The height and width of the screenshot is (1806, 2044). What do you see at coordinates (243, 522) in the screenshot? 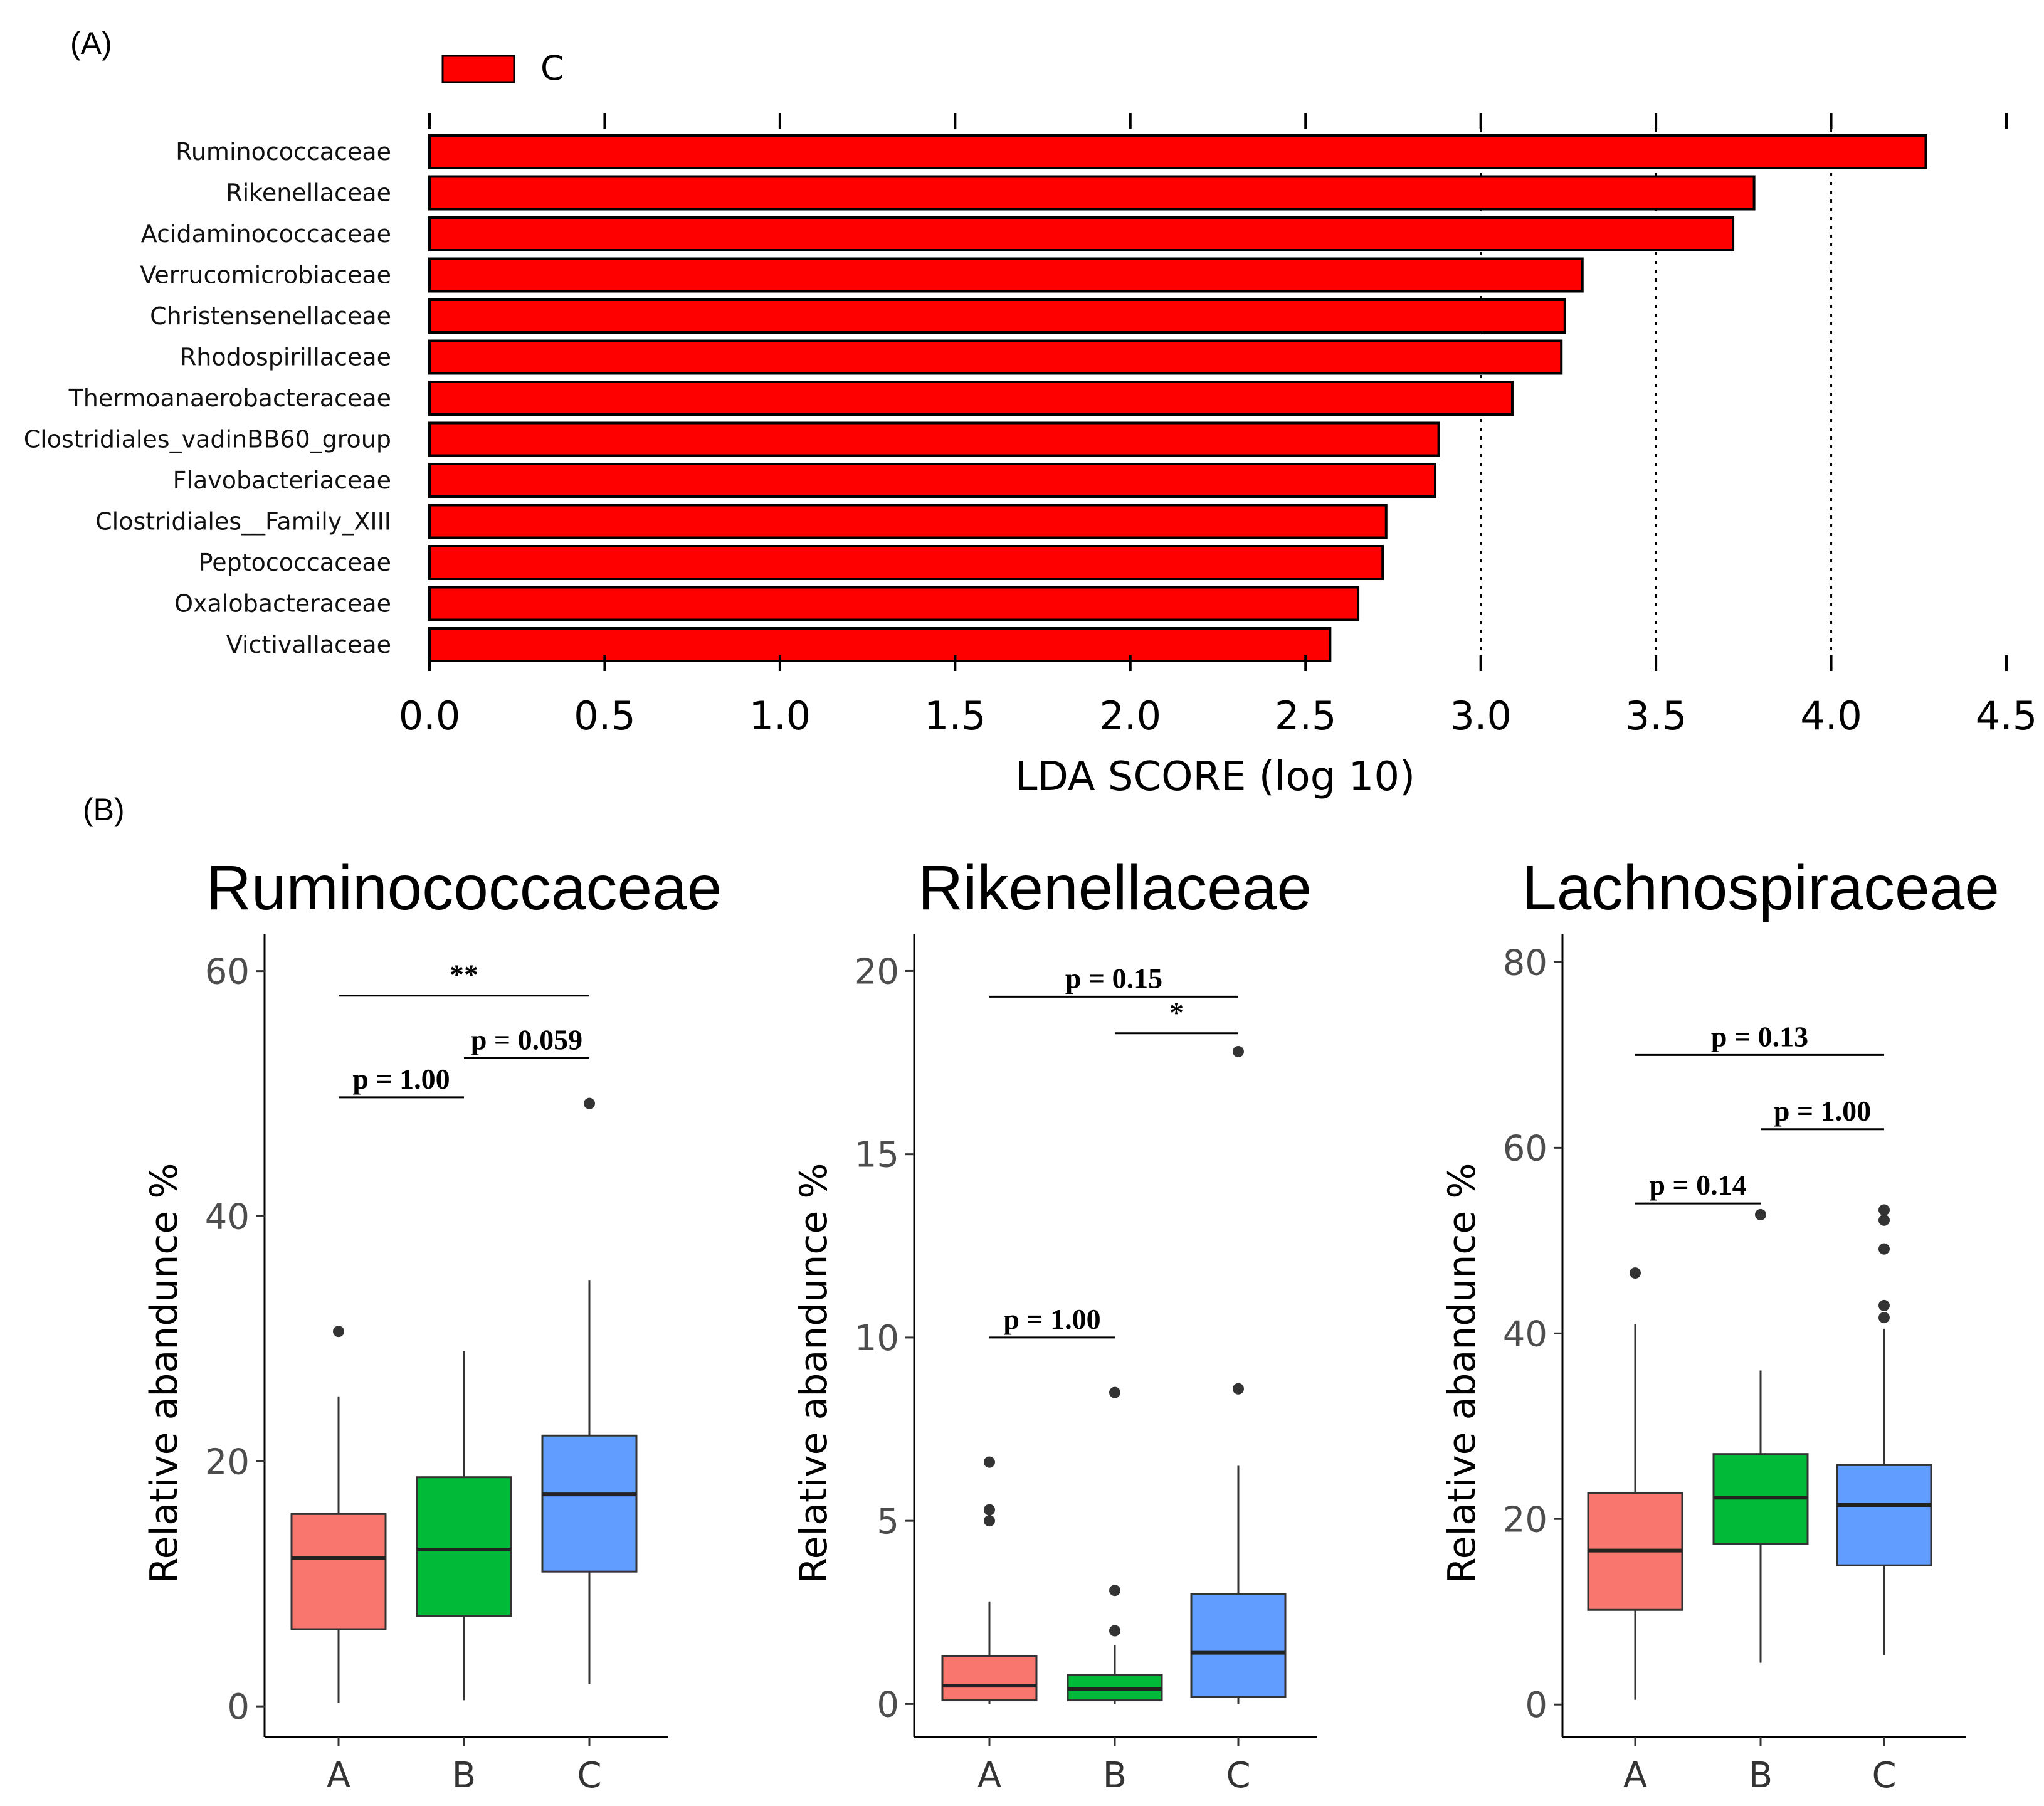
I see `lda-category-label: Clostridiales__Family_XIII` at bounding box center [243, 522].